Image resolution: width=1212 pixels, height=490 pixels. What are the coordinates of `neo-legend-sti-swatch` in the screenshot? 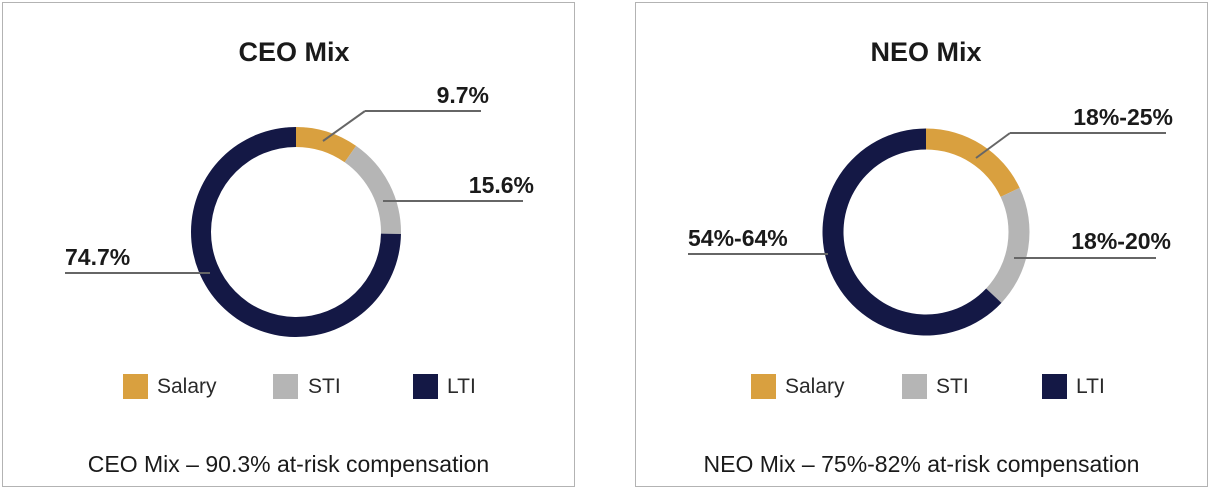 It's located at (914, 386).